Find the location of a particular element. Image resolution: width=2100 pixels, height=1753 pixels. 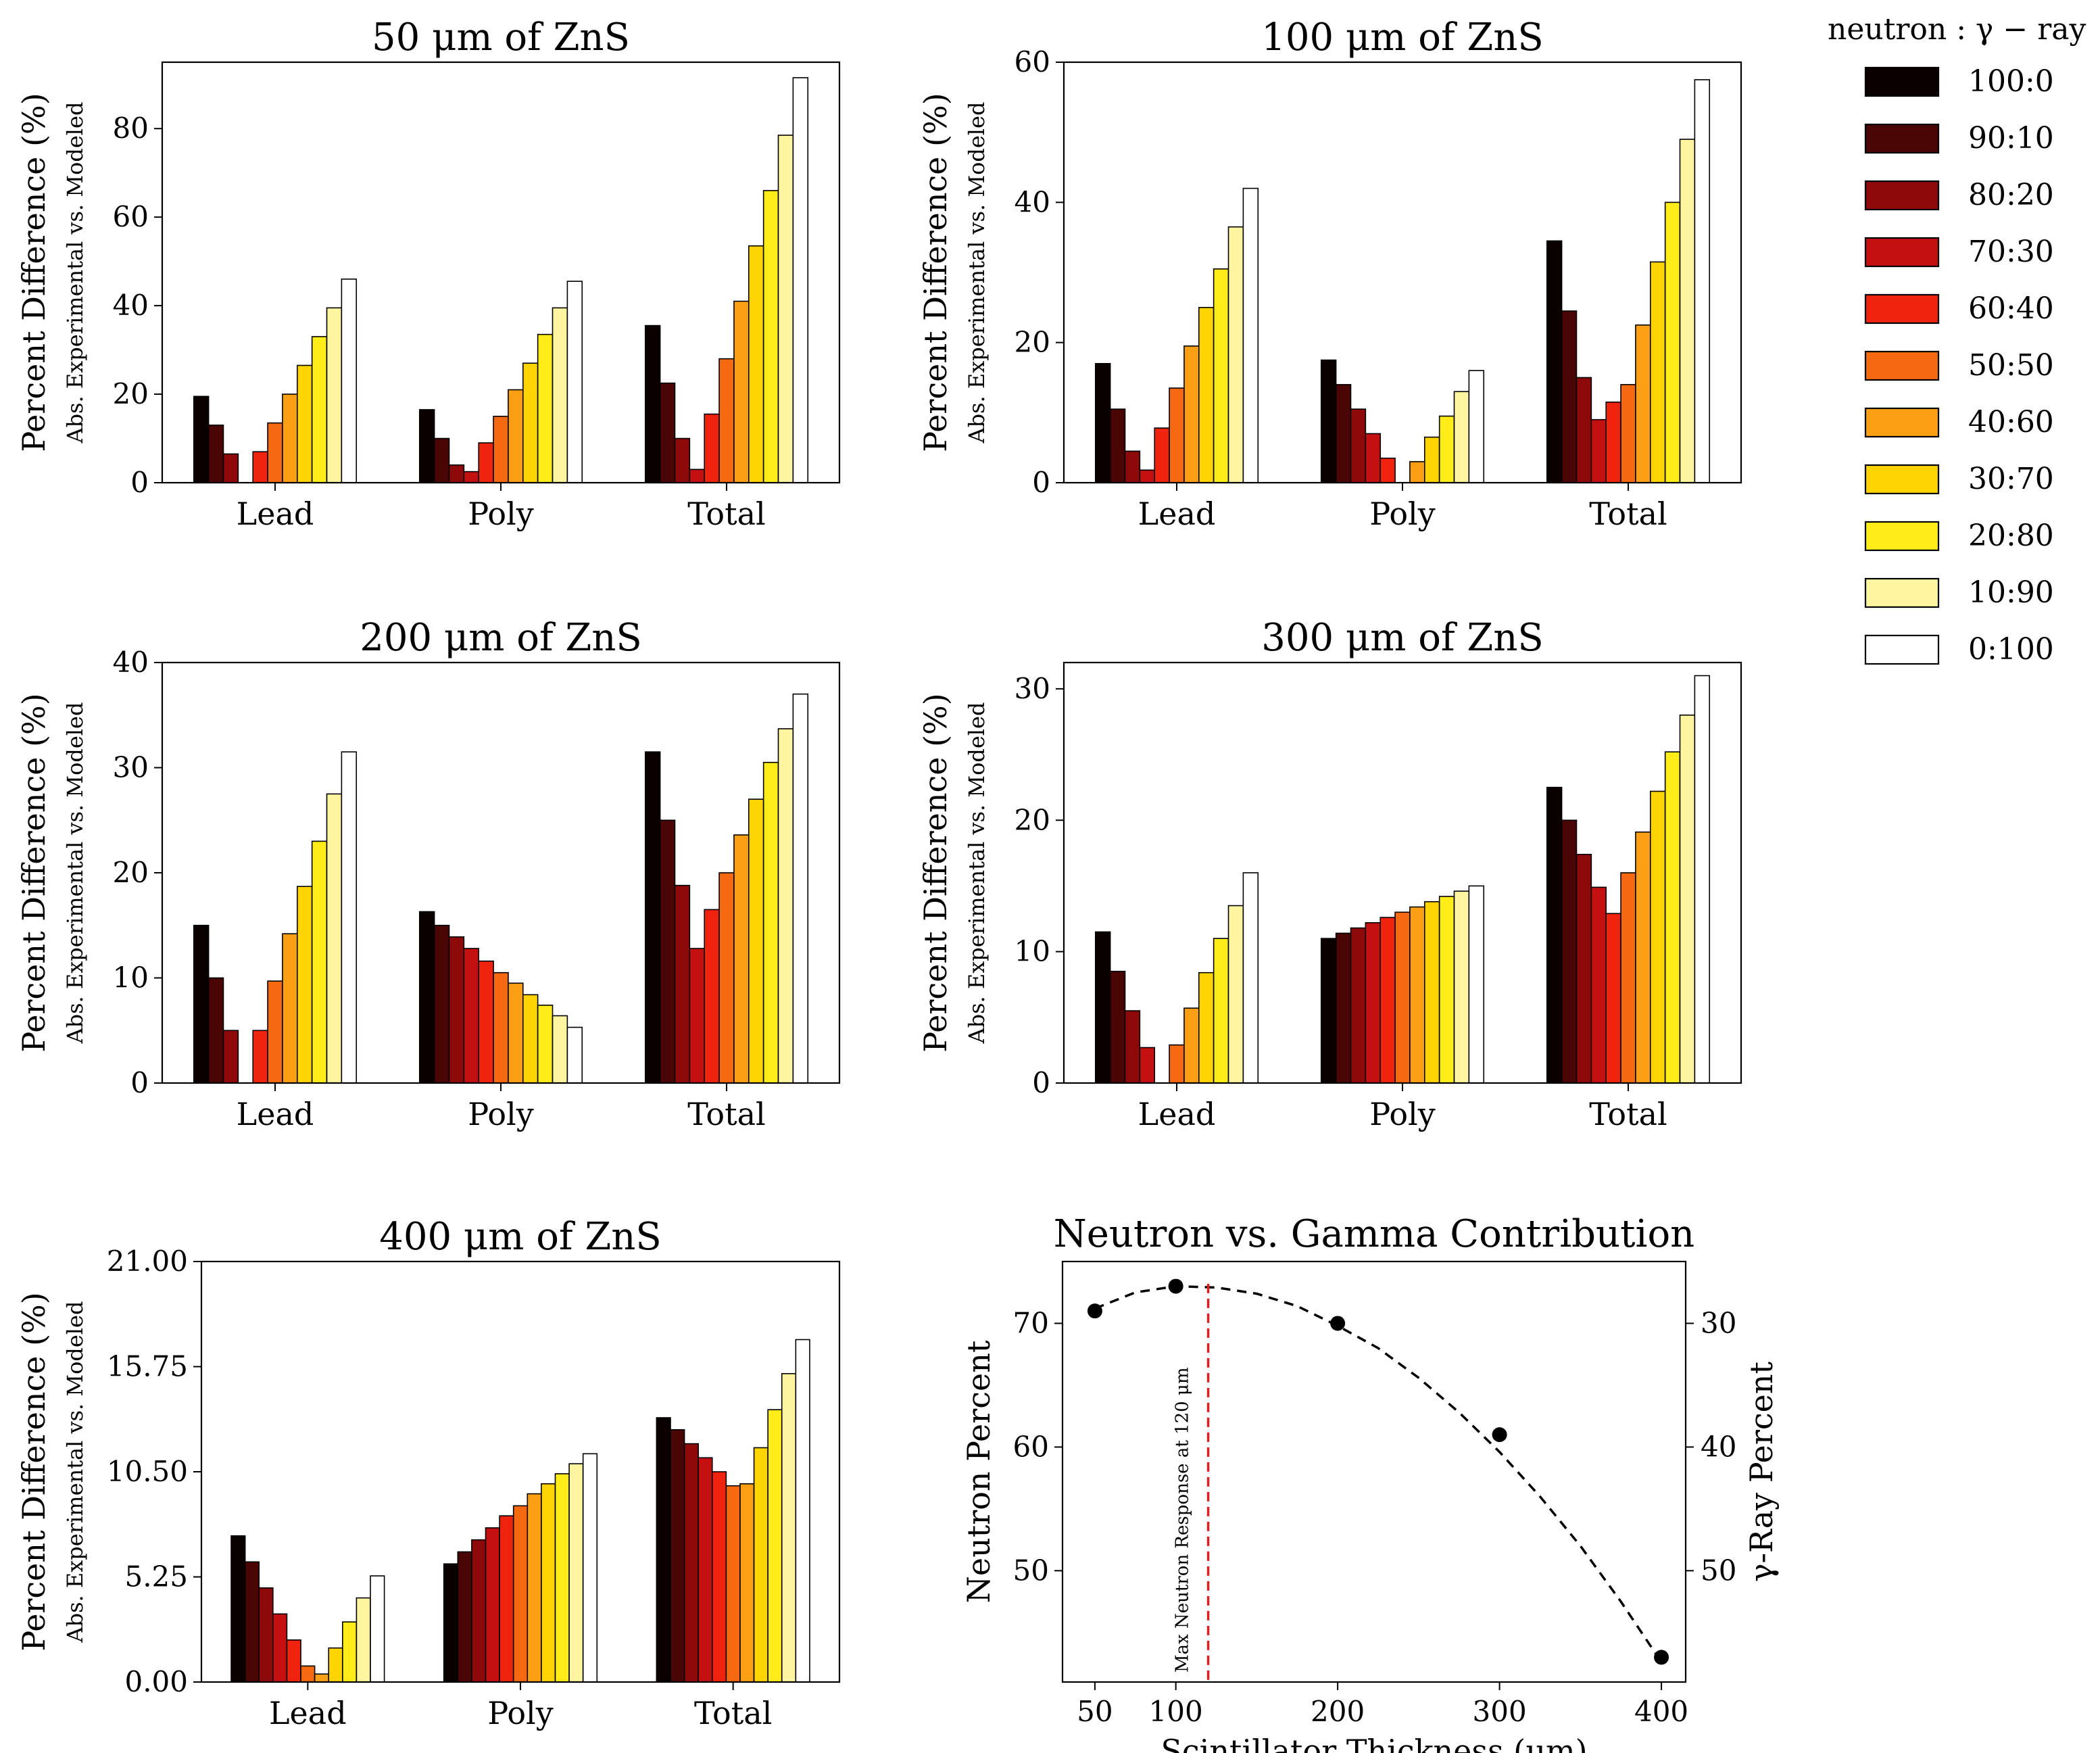

y-tick-label: 0 is located at coordinates (1041, 1082).